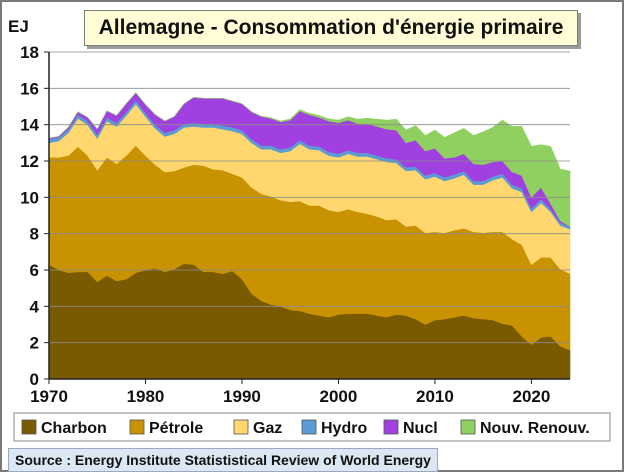  What do you see at coordinates (18, 26) in the screenshot?
I see `y-axis-label: EJ` at bounding box center [18, 26].